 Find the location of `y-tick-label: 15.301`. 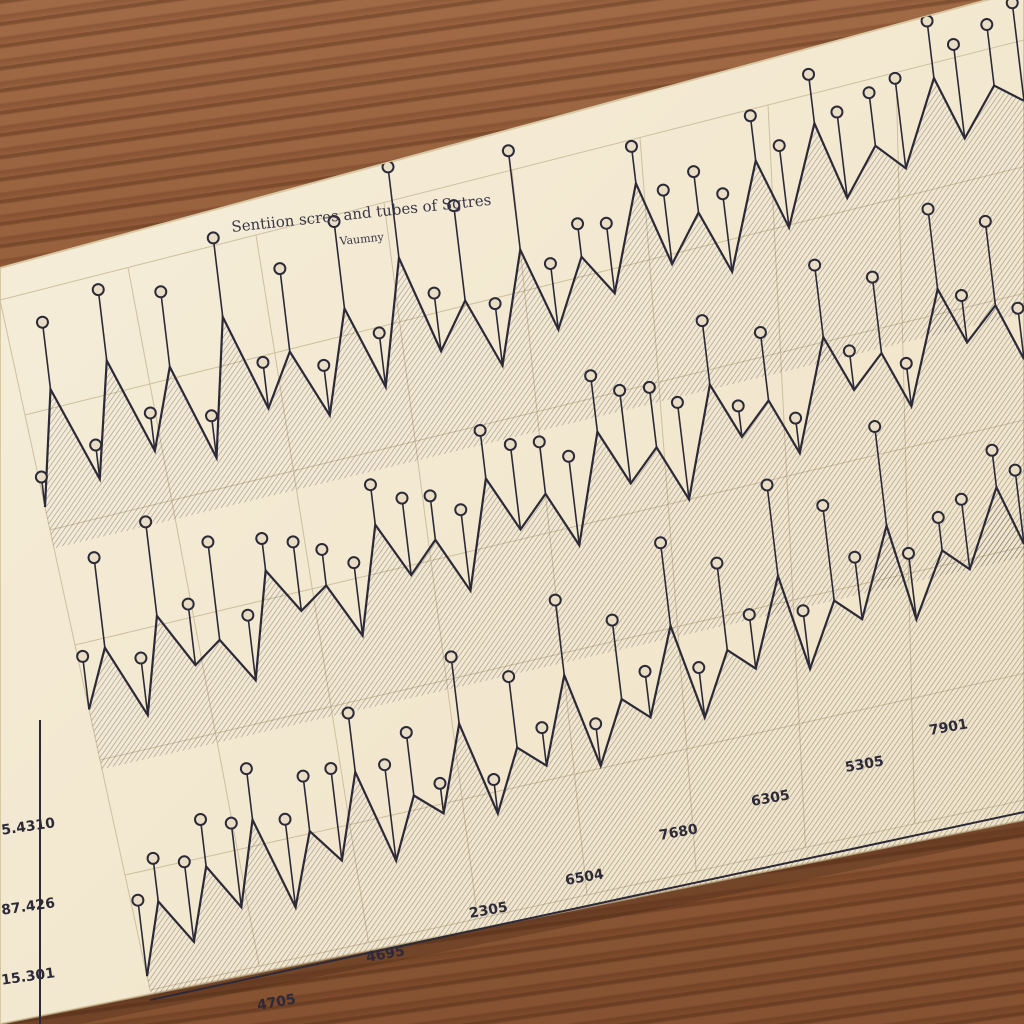

y-tick-label: 15.301 is located at coordinates (28, 976).